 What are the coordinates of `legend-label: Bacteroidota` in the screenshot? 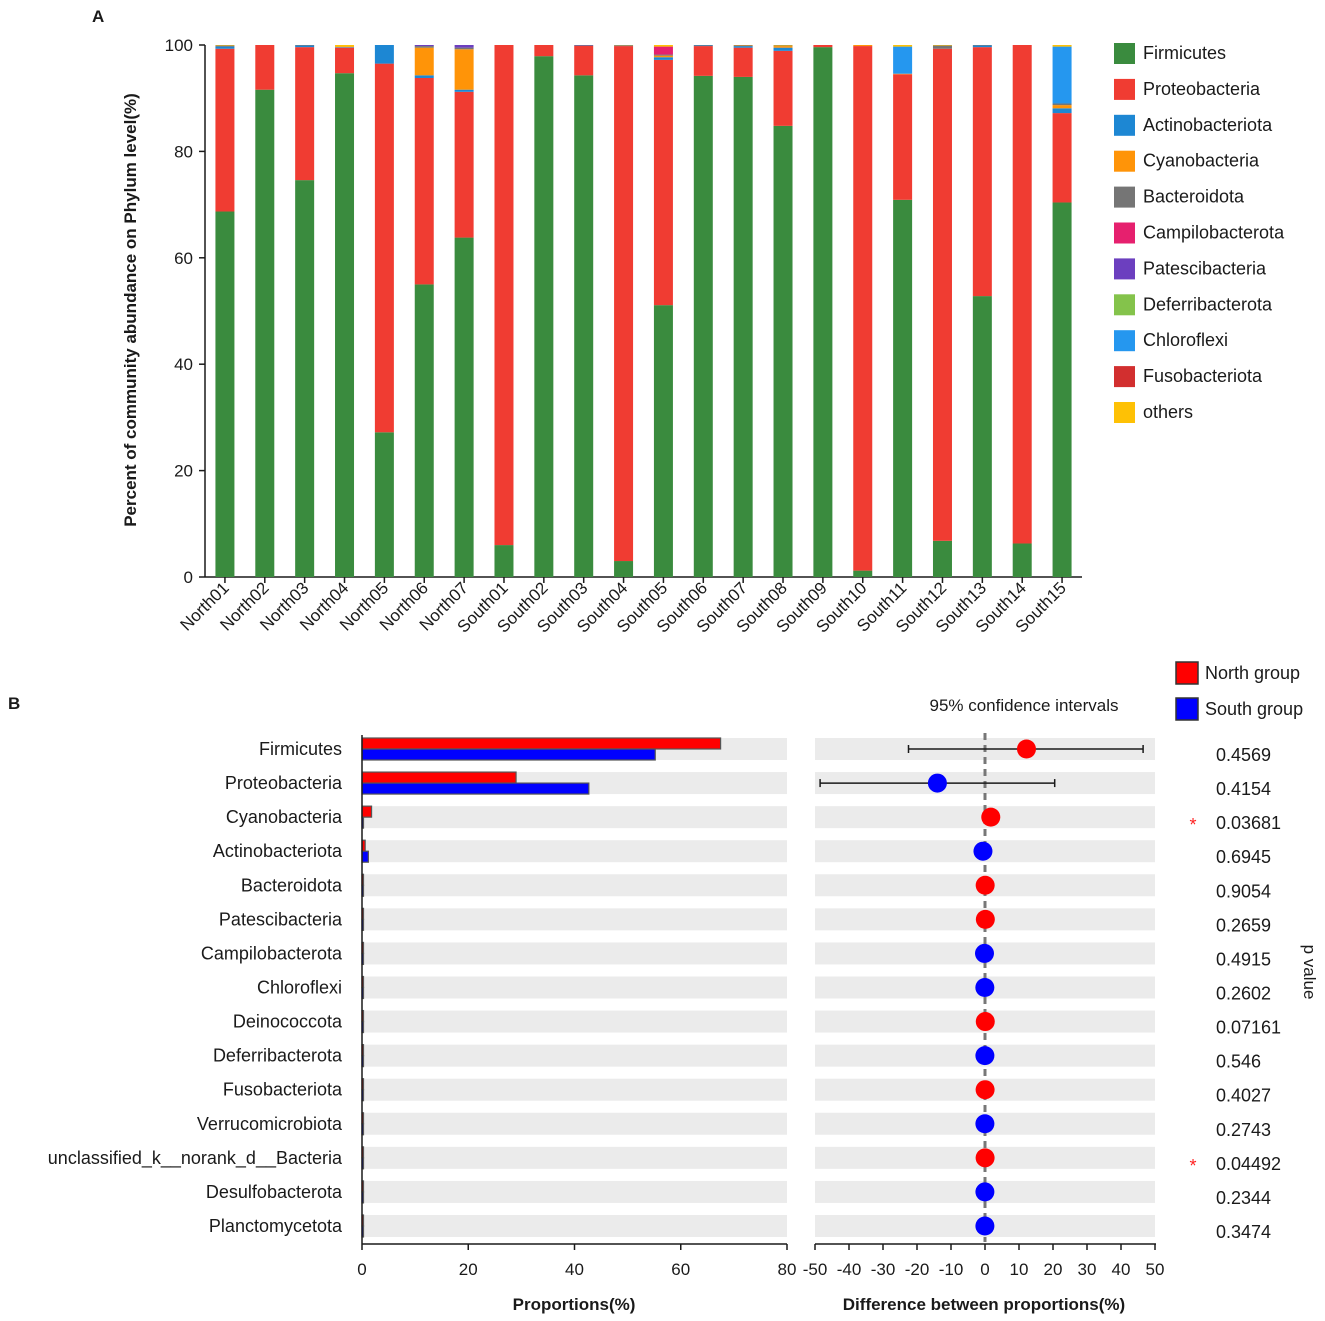 It's located at (1194, 197).